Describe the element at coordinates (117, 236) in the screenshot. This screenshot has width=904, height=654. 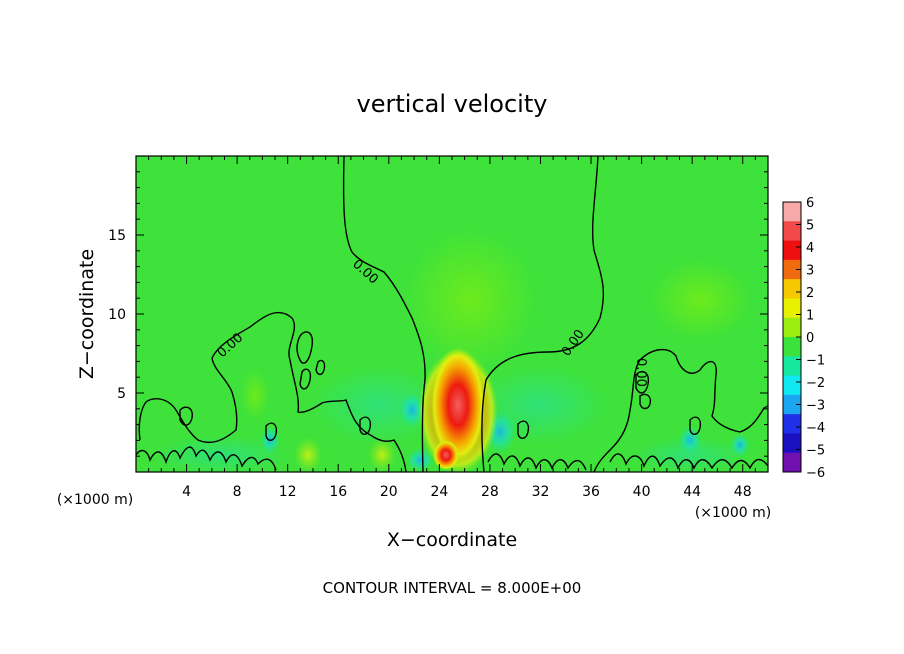
I see `y-tick-label: 15` at that location.